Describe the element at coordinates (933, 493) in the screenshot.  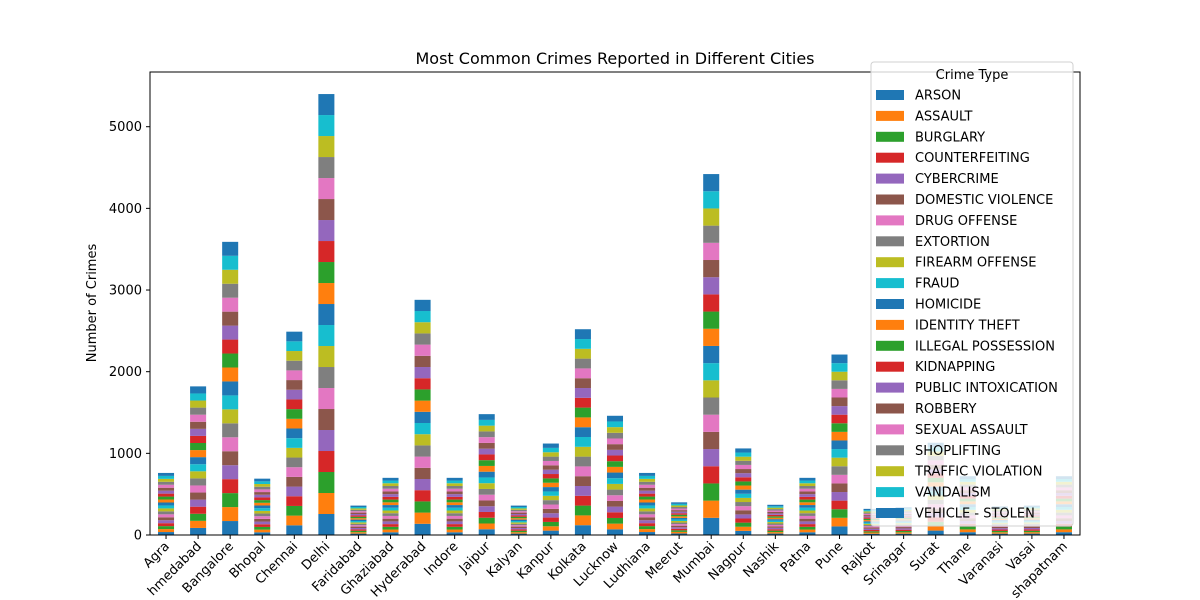
I see `legend-item: VANDALISM` at that location.